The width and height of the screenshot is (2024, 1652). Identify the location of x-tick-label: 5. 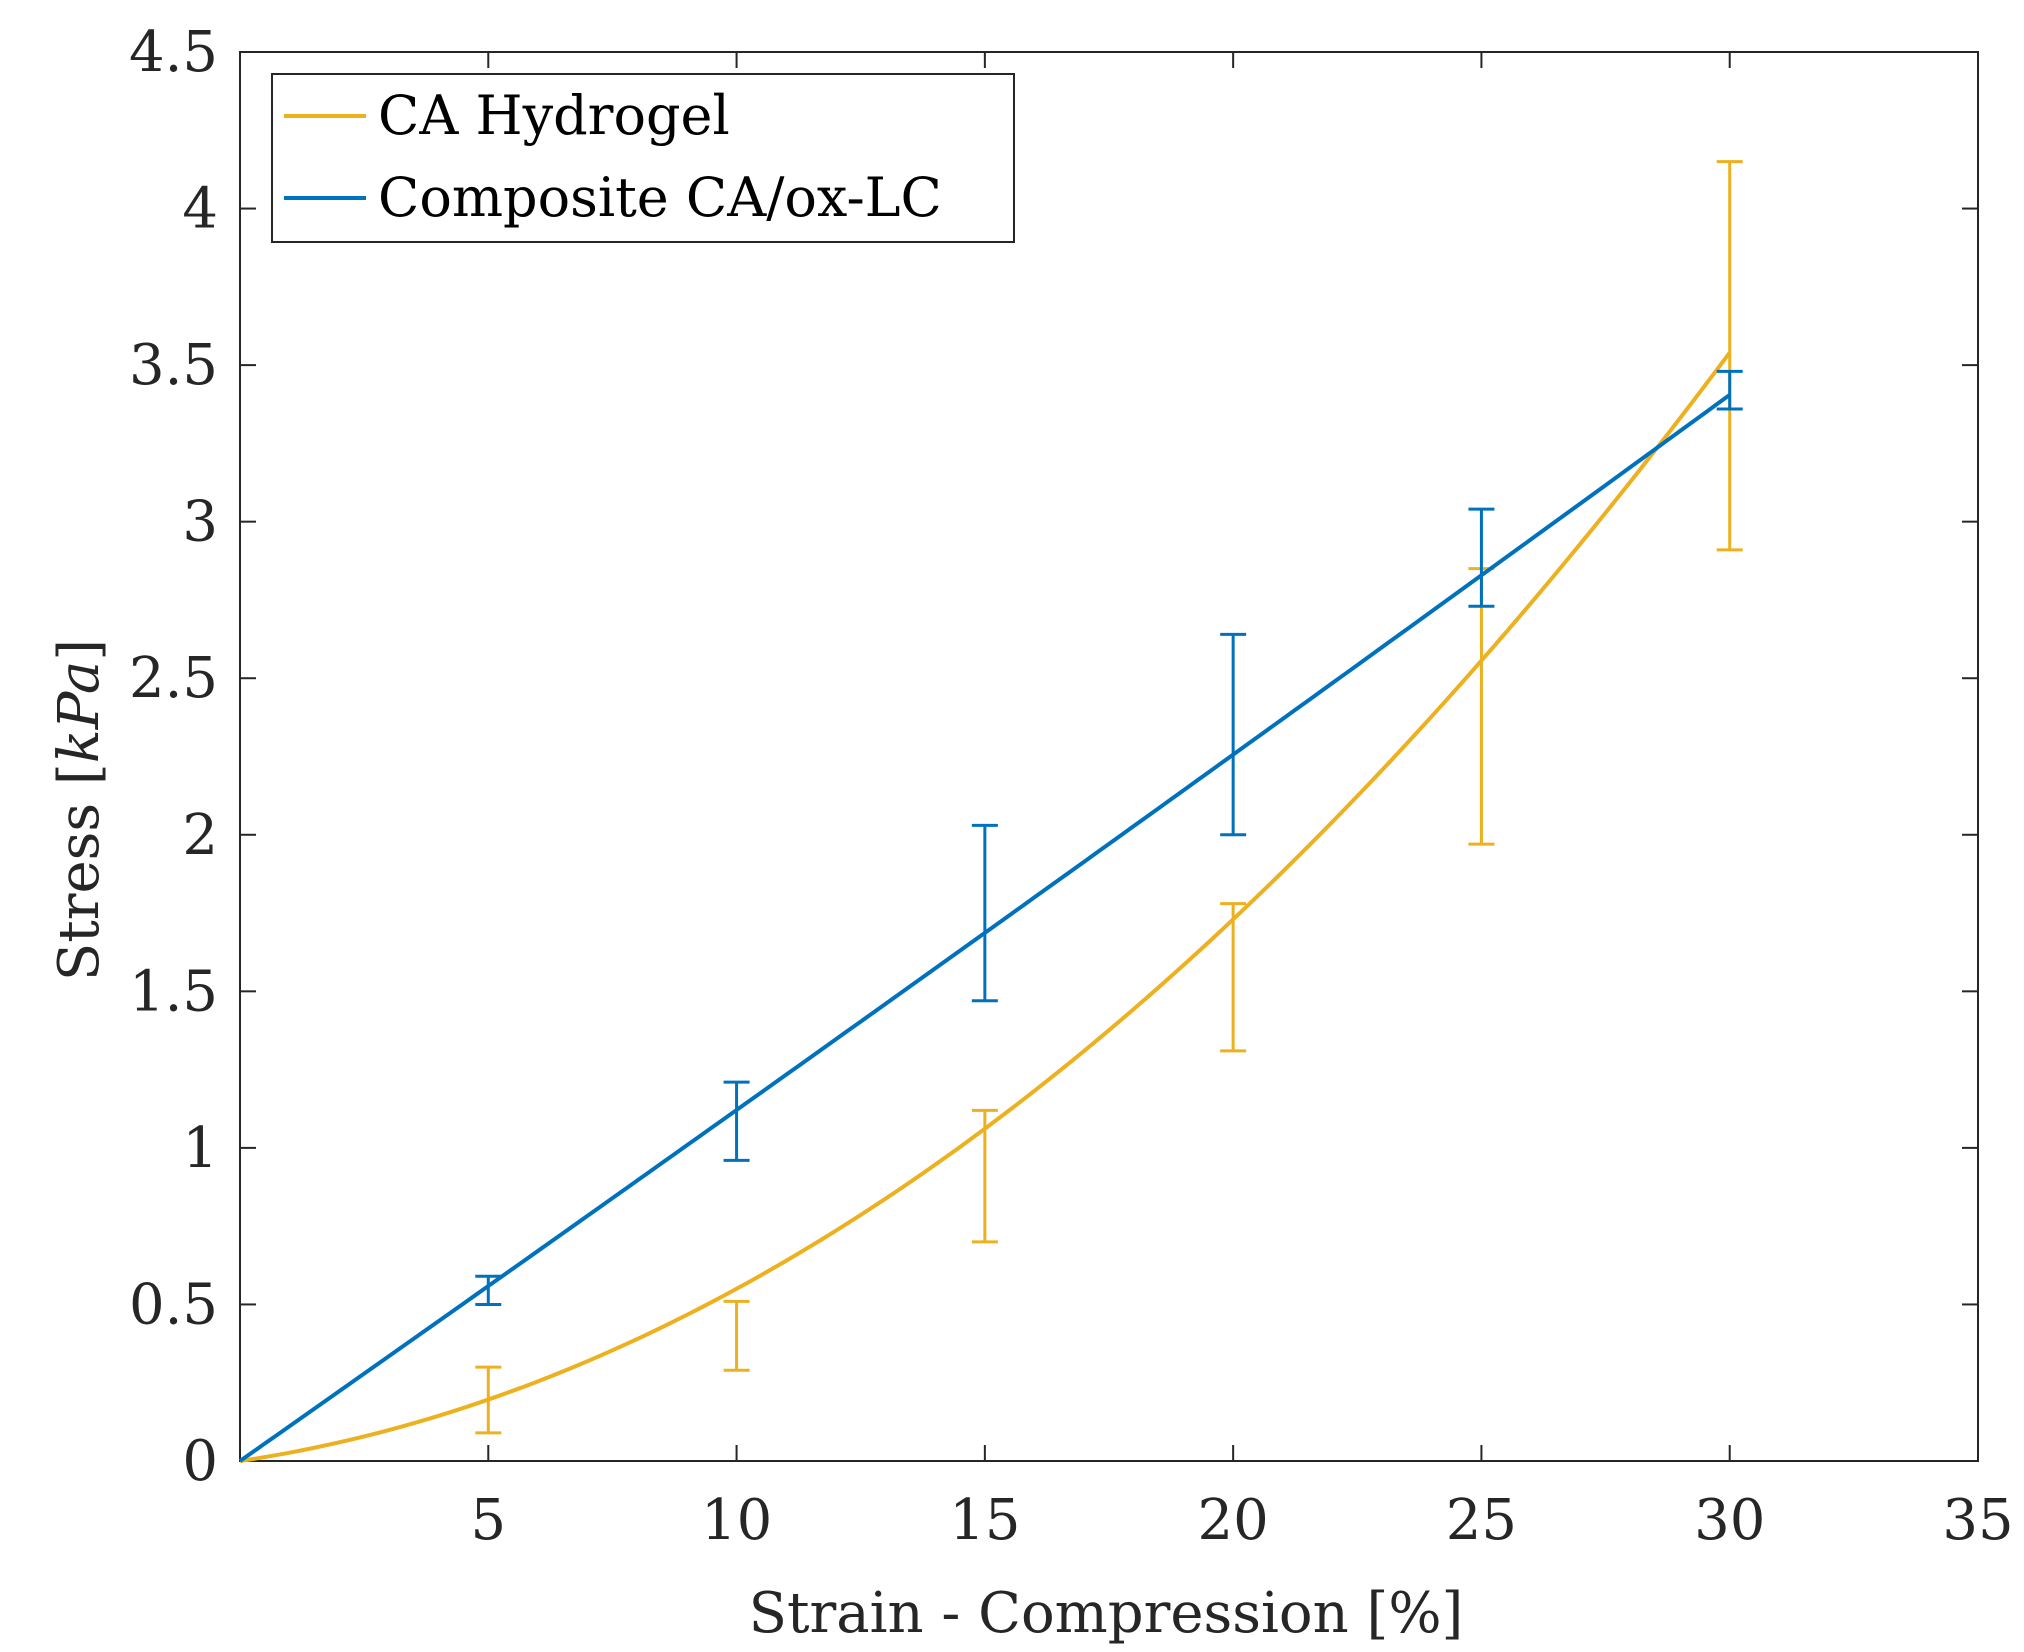
(488, 1520).